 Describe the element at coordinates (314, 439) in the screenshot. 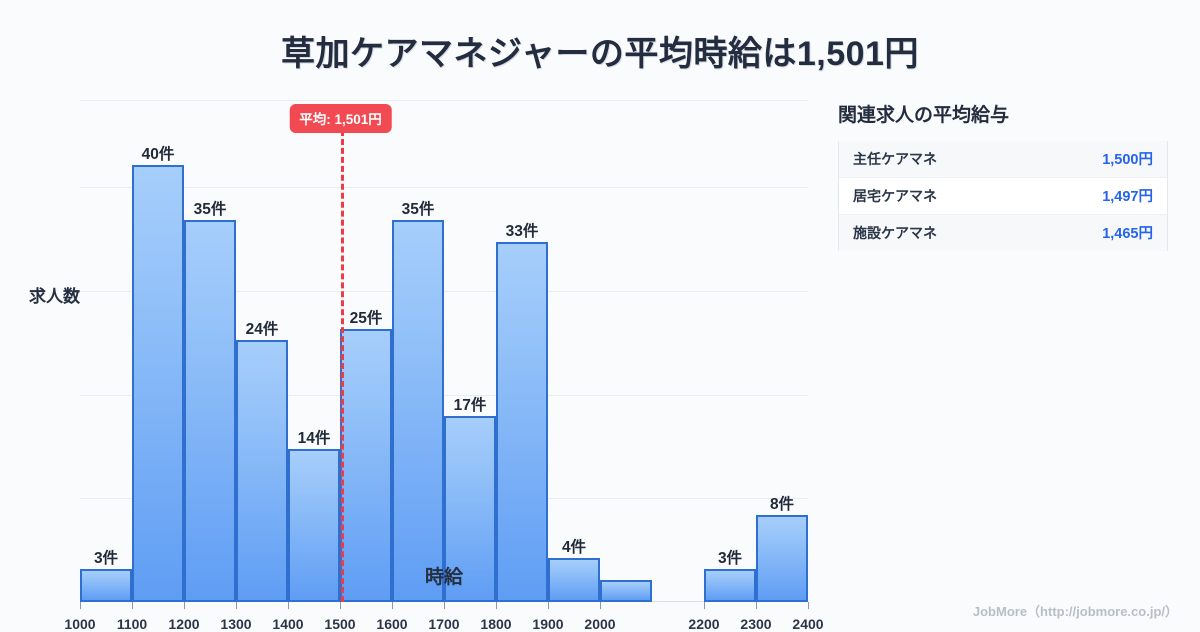

I see `bar-value-label: 14件` at that location.